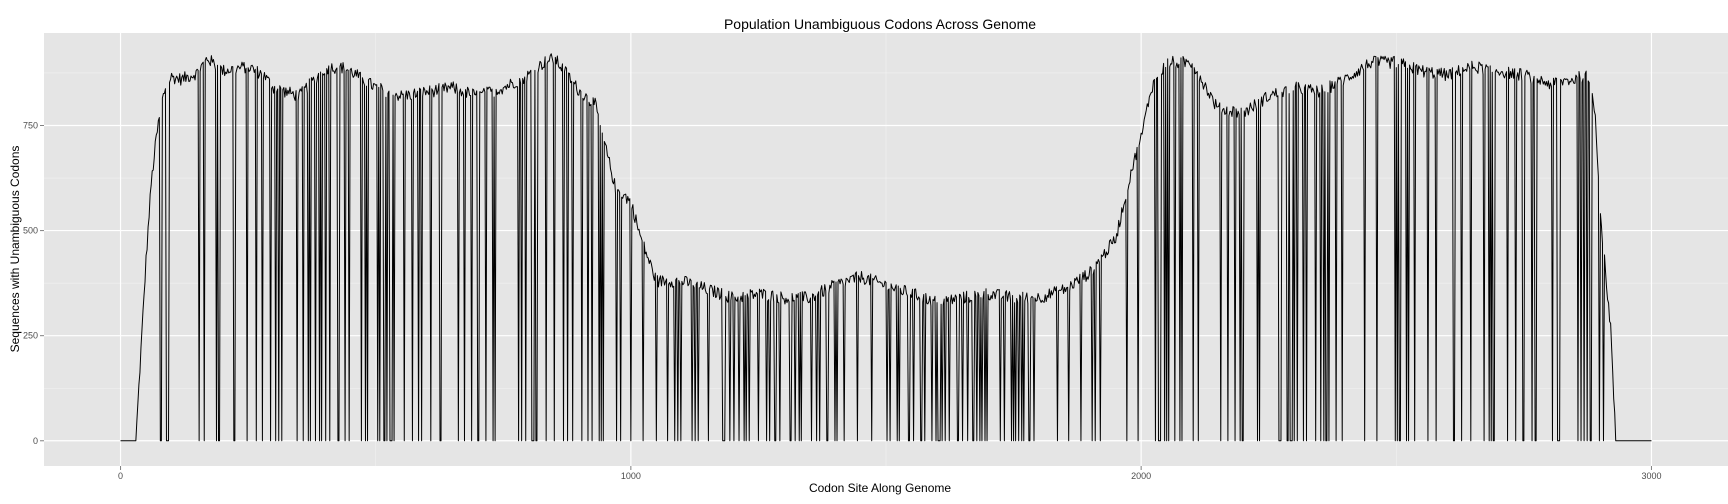 This screenshot has height=504, width=1728. Describe the element at coordinates (1651, 476) in the screenshot. I see `x-tick-label: 3000` at that location.